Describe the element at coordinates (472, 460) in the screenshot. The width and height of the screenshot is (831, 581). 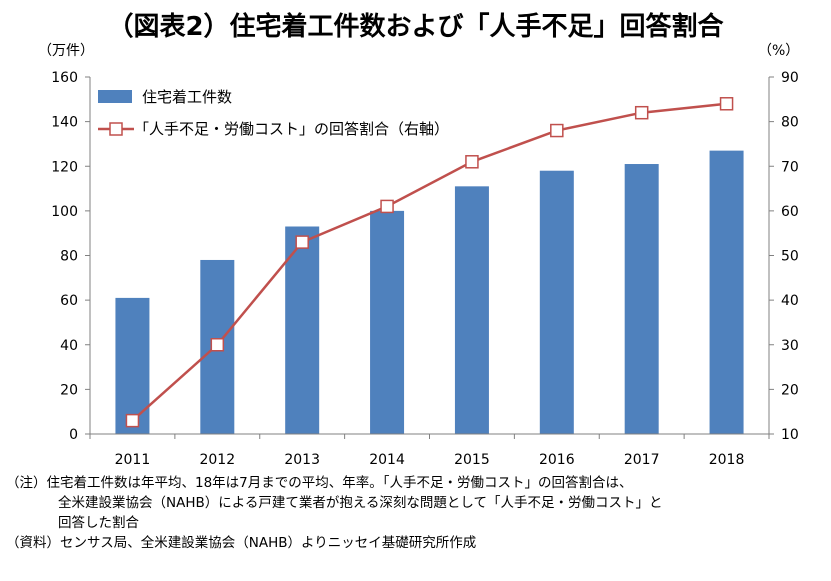
I see `x-tick-label: 2015` at that location.